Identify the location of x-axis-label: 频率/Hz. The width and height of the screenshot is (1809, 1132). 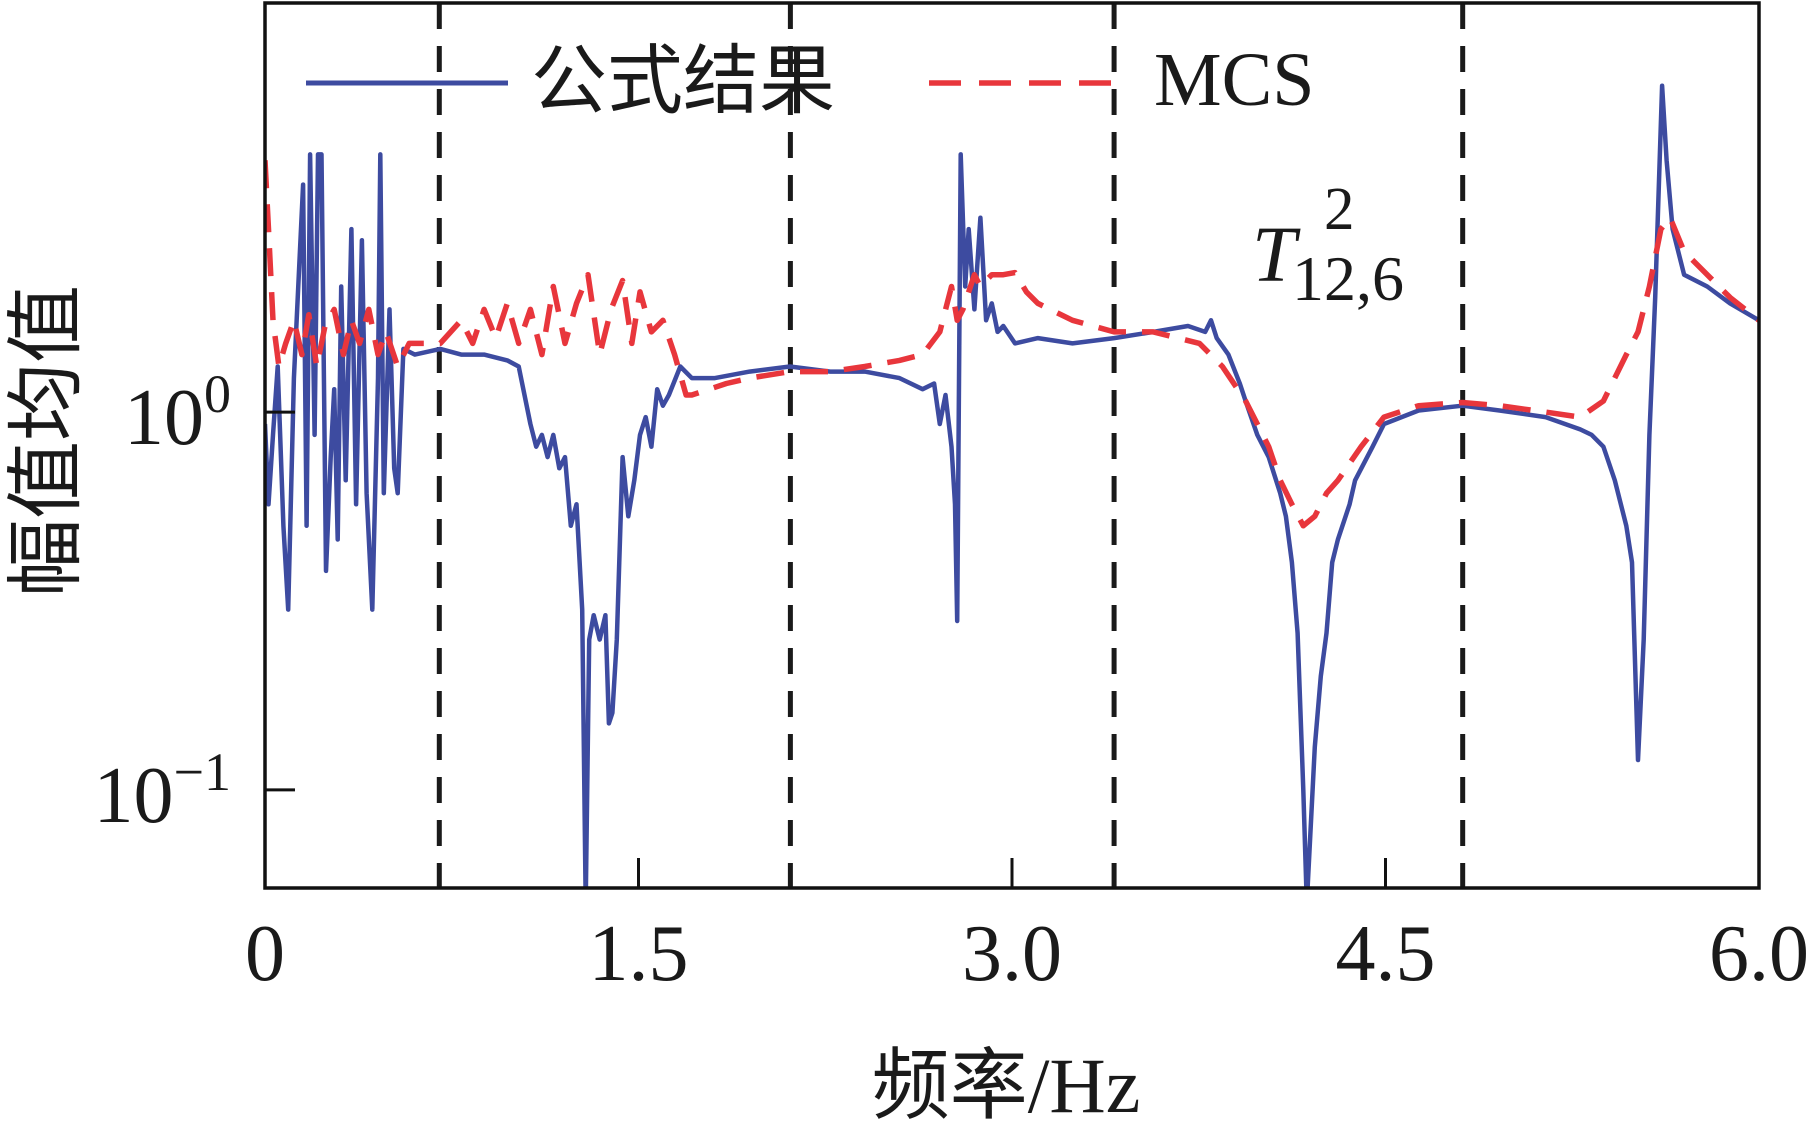
(1006, 1085).